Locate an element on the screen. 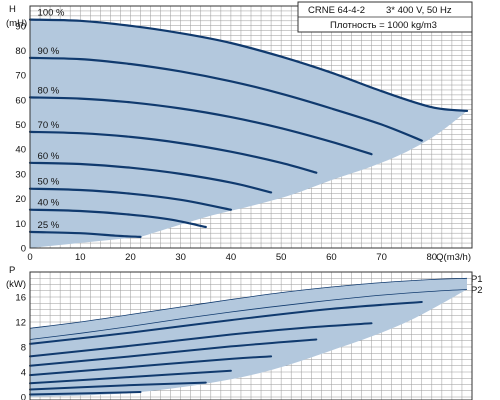 The width and height of the screenshot is (500, 400). y-tick-label: 70 is located at coordinates (20, 76).